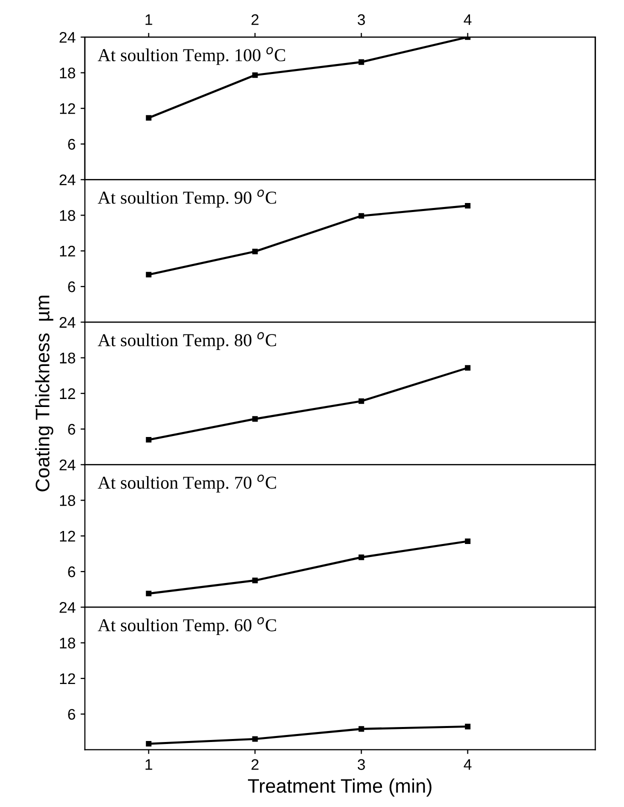  I want to click on y-axis-title: Coating Thickness µm, so click(44, 394).